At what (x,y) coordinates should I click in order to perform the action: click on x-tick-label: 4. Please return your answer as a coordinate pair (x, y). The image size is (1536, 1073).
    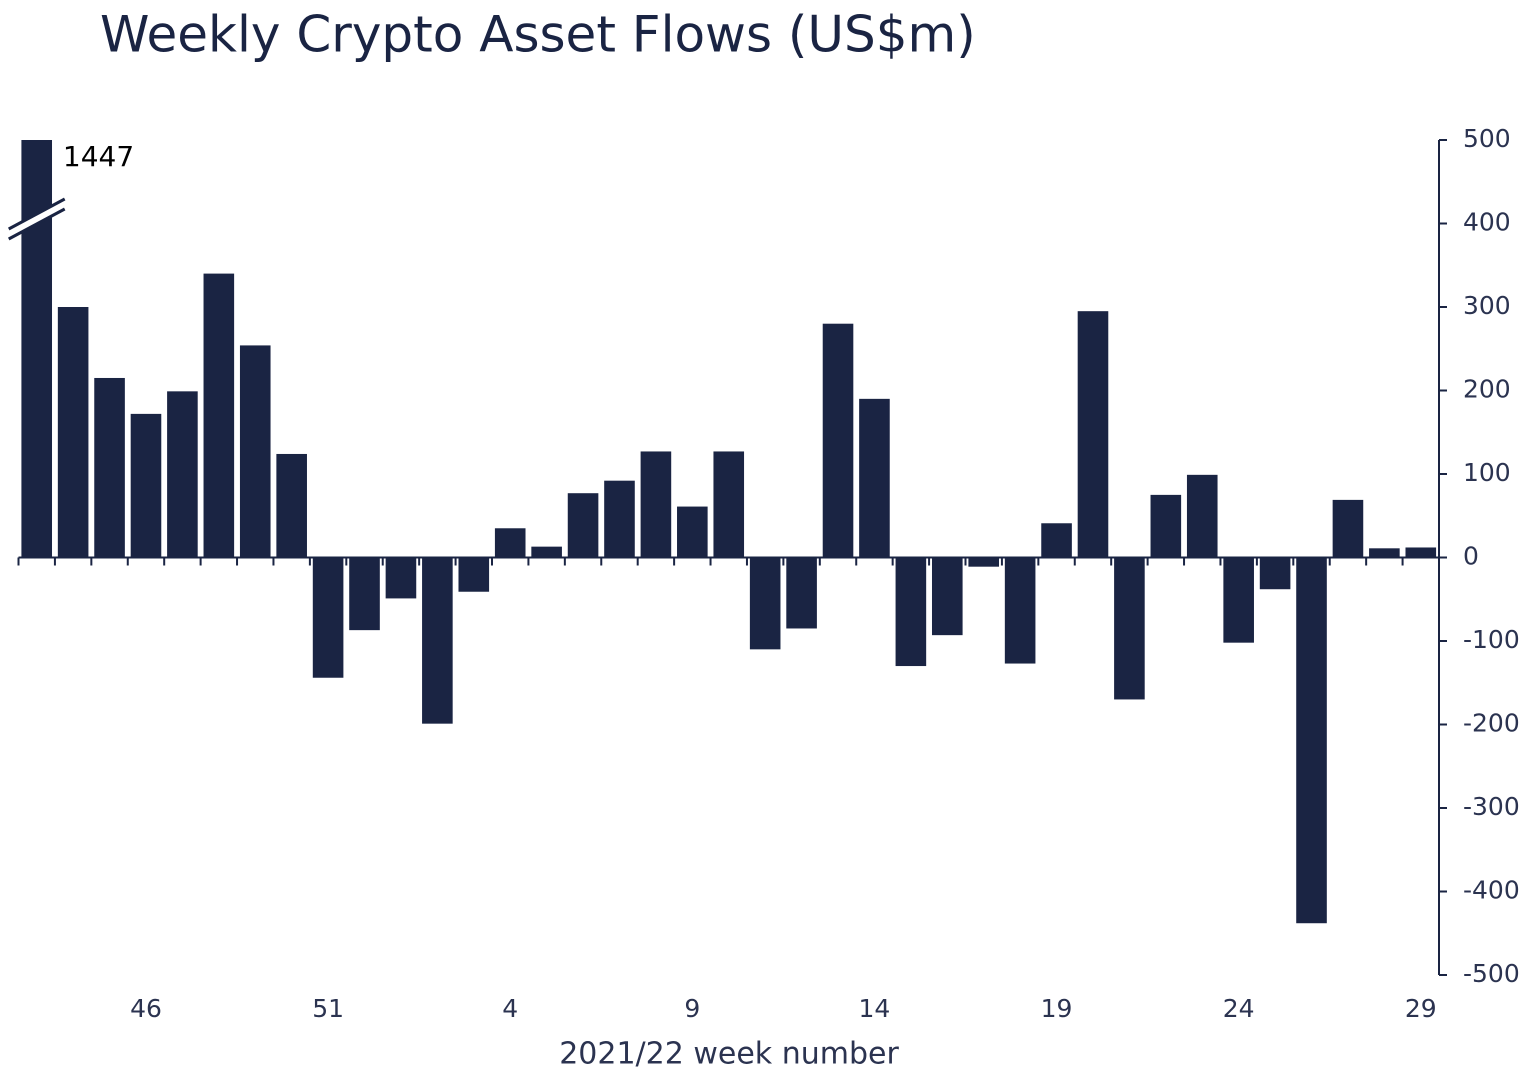
    Looking at the image, I should click on (510, 1008).